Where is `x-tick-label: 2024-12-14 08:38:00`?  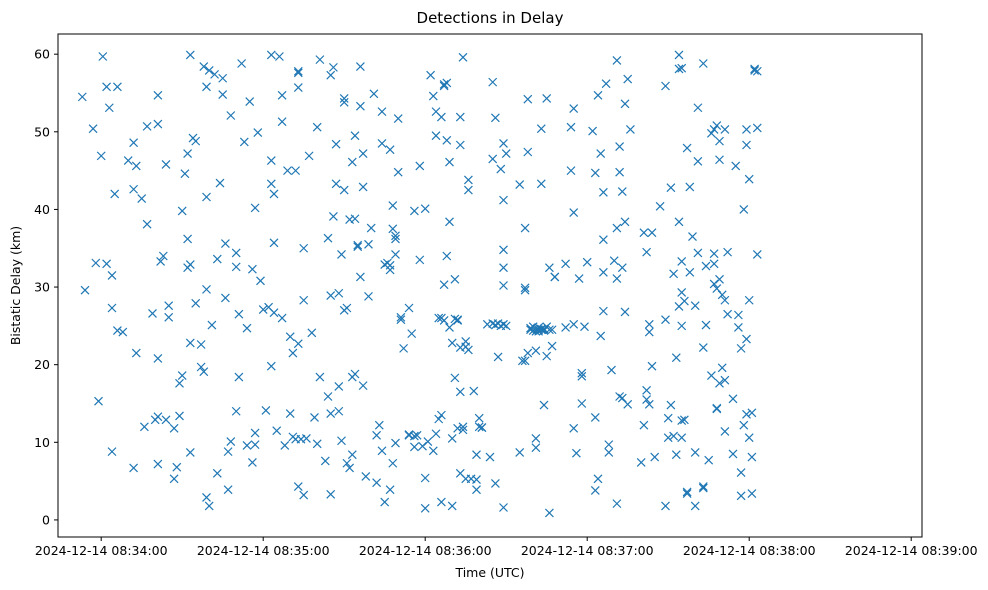 x-tick-label: 2024-12-14 08:38:00 is located at coordinates (749, 550).